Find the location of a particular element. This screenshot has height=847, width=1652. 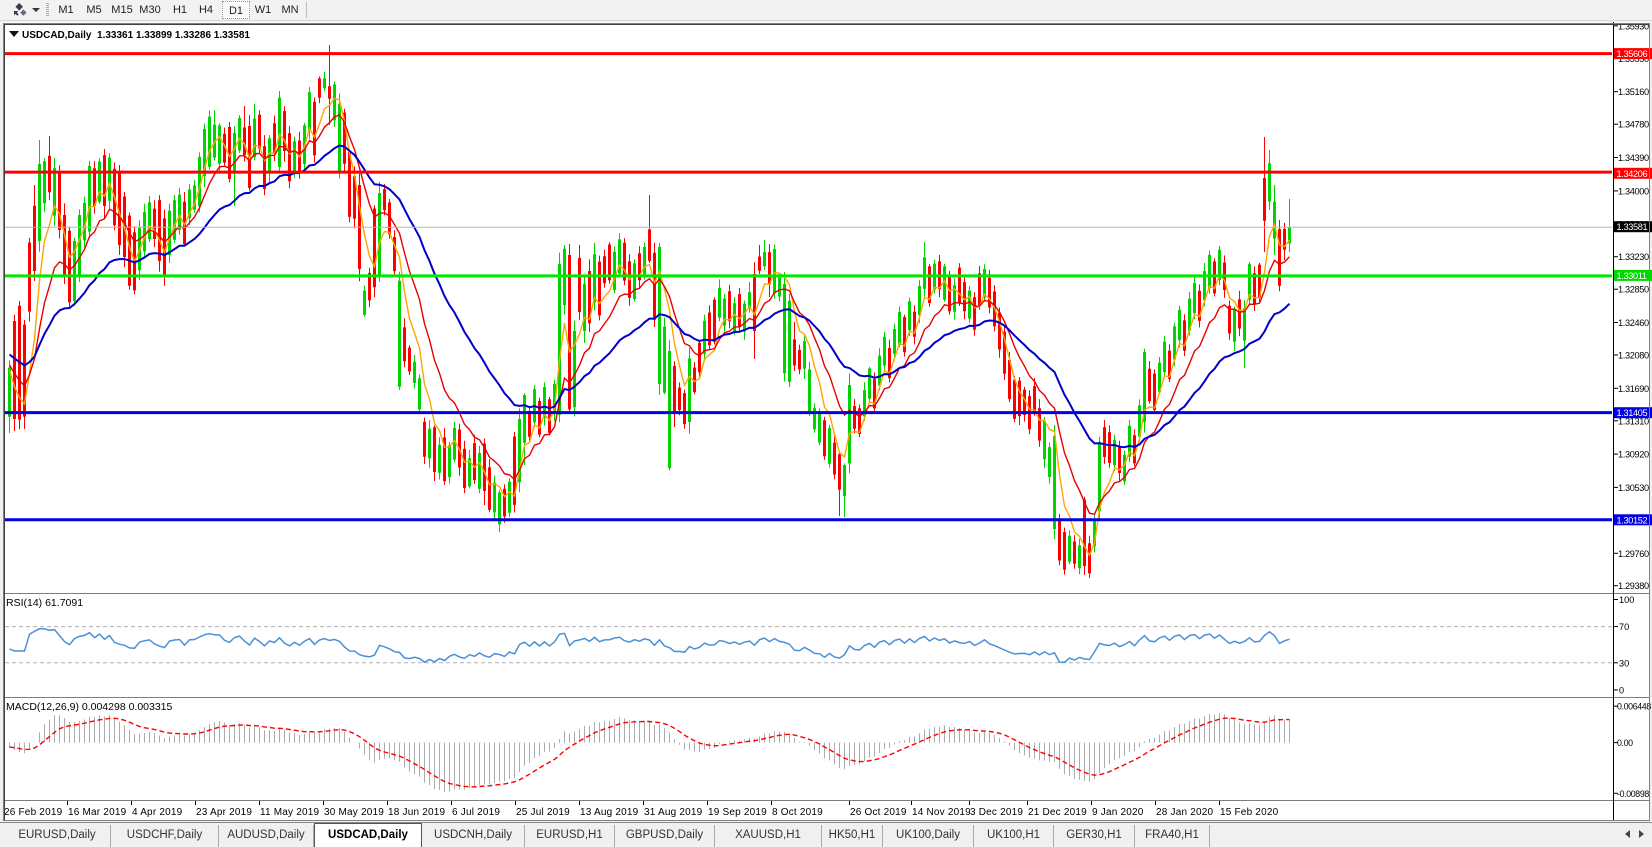

svg-text: 1.31310 is located at coordinates (1633, 421).